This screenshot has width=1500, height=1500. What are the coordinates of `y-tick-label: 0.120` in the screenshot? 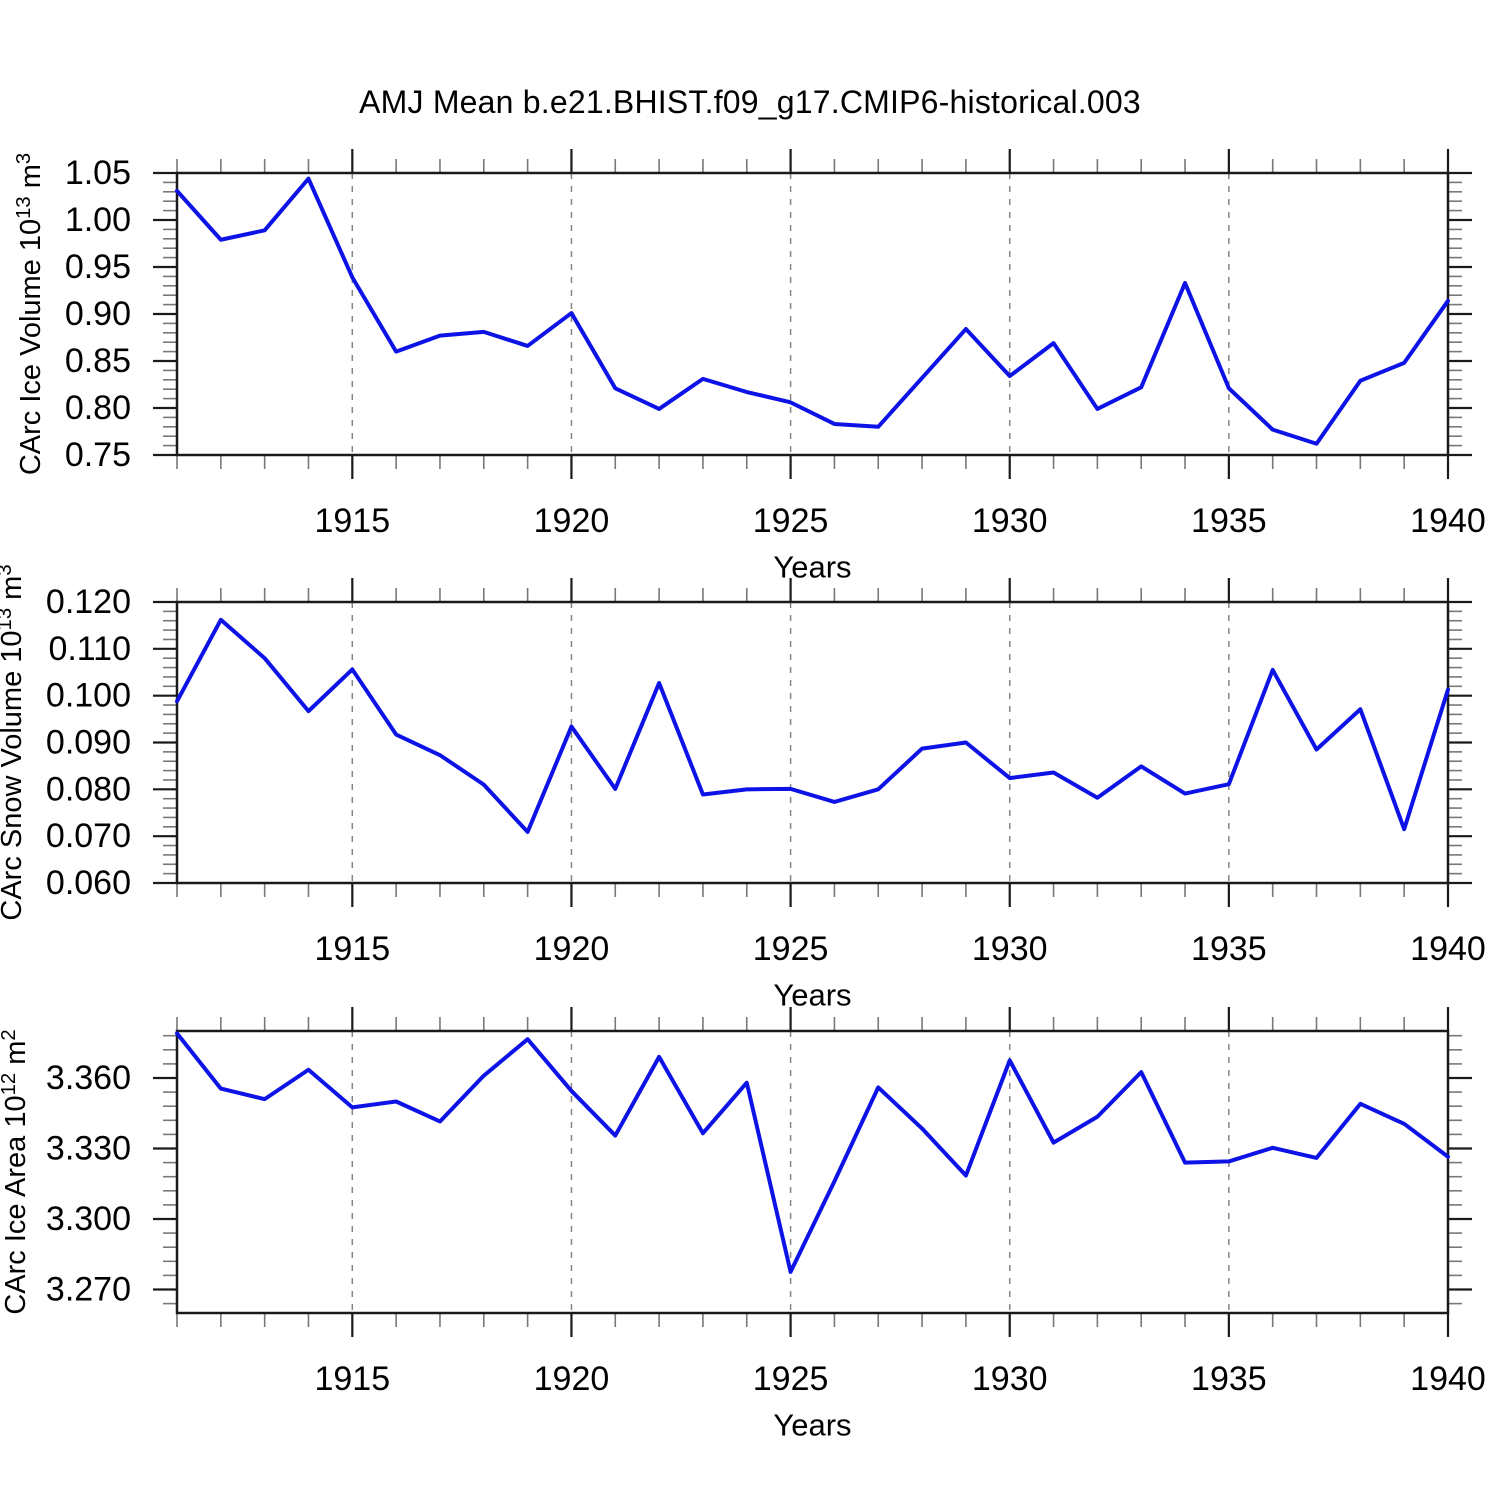 It's located at (88, 602).